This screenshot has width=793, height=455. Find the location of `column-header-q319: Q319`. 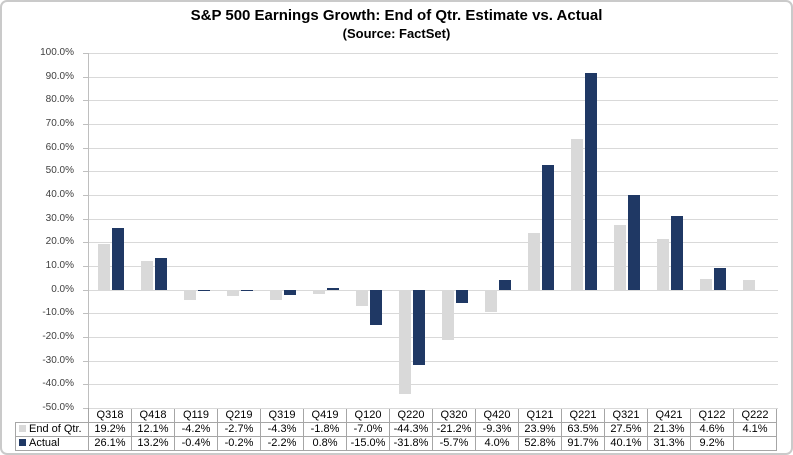

column-header-q319: Q319 is located at coordinates (282, 415).